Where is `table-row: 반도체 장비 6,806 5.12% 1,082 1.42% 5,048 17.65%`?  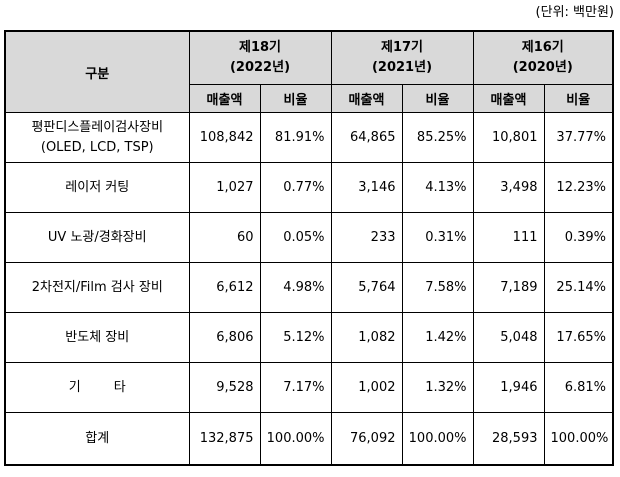
table-row: 반도체 장비 6,806 5.12% 1,082 1.42% 5,048 17.65% is located at coordinates (309, 337).